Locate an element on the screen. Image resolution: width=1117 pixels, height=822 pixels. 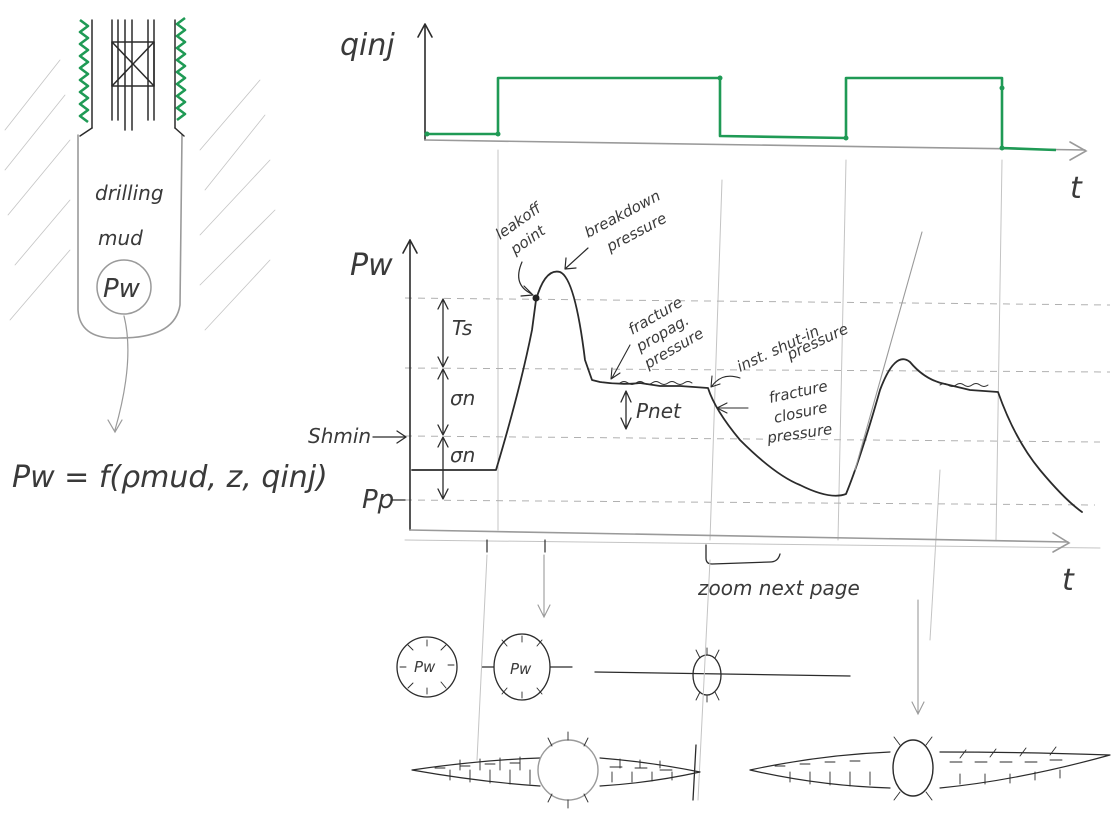
pw-time-label: t is located at coordinates (1068, 580).